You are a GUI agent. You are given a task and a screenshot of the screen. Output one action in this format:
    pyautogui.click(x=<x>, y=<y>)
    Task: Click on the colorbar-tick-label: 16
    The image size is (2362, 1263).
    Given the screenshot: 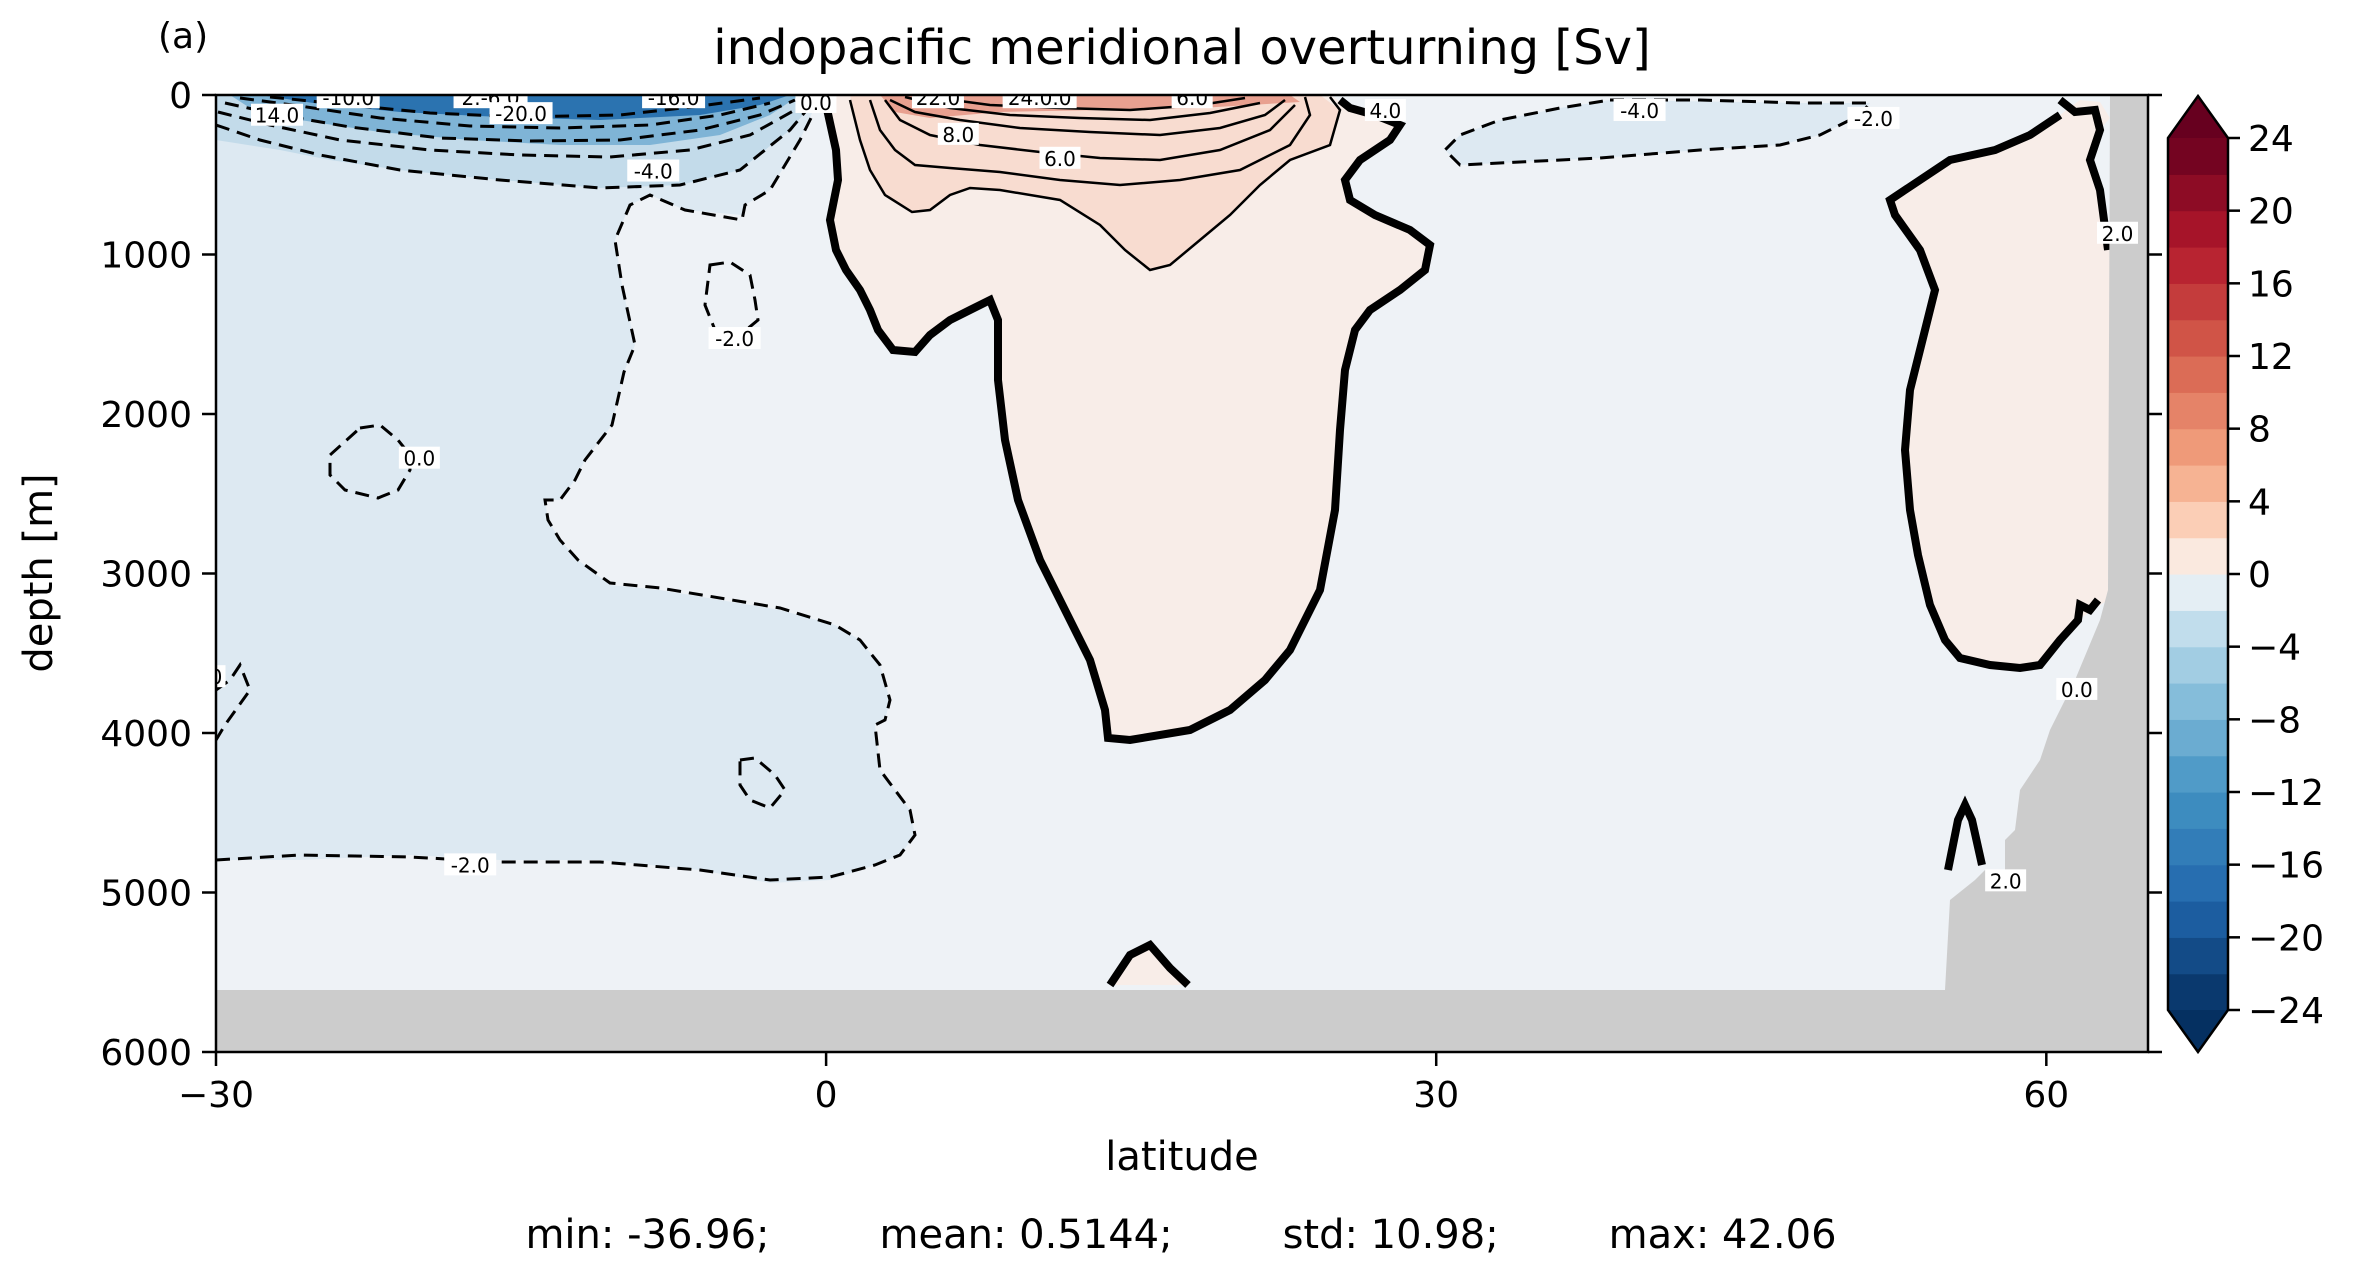 What is the action you would take?
    pyautogui.click(x=2271, y=284)
    